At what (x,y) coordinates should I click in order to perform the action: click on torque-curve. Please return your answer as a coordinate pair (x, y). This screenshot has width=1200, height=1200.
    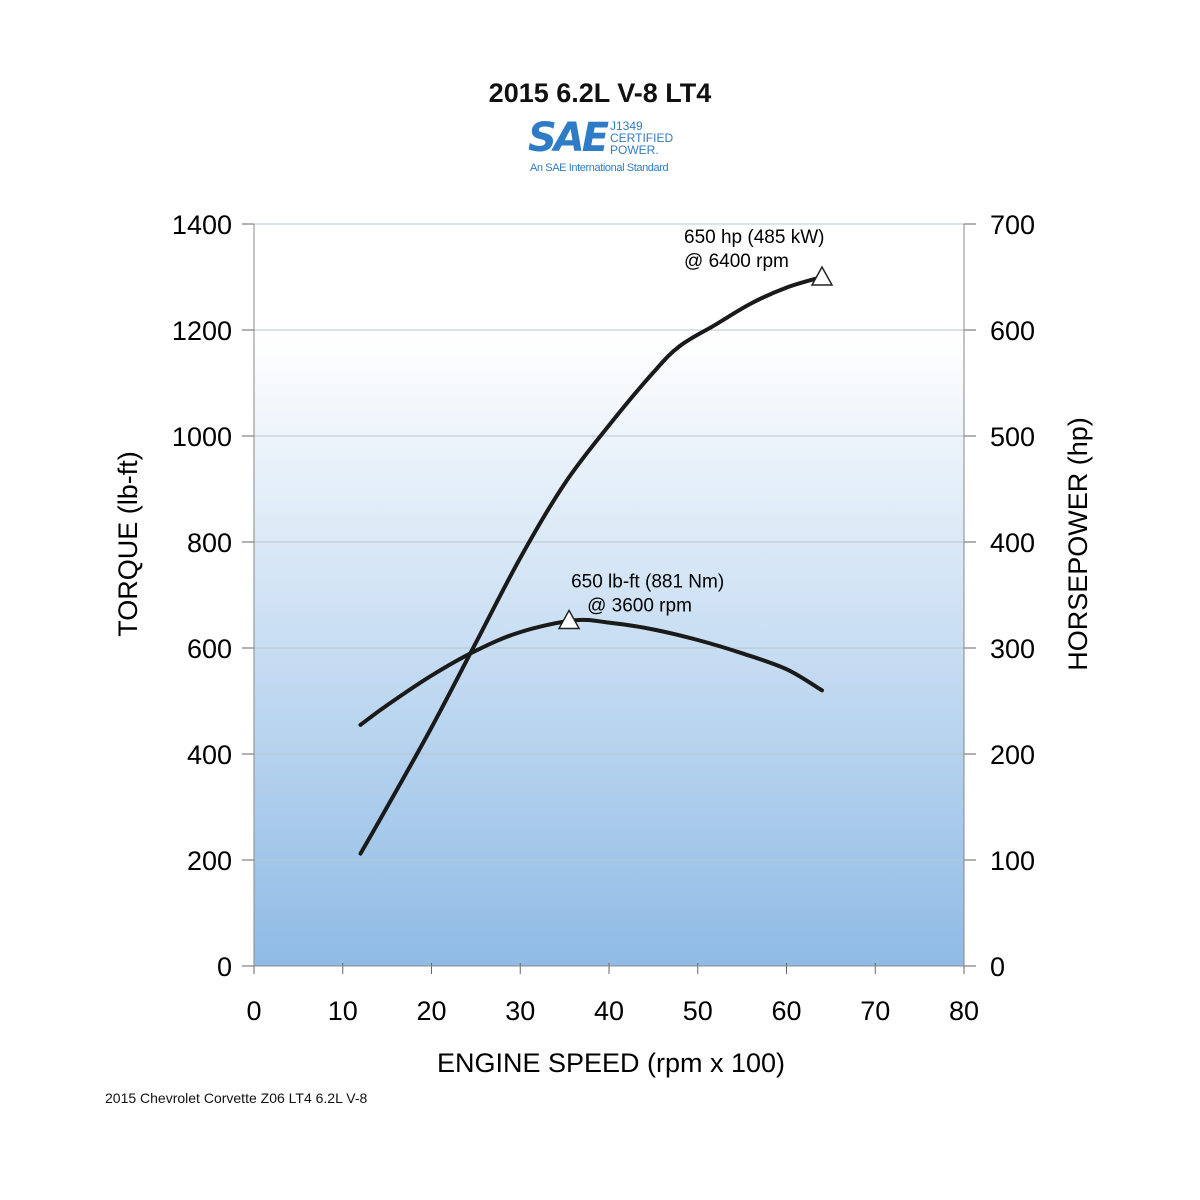
    Looking at the image, I should click on (591, 672).